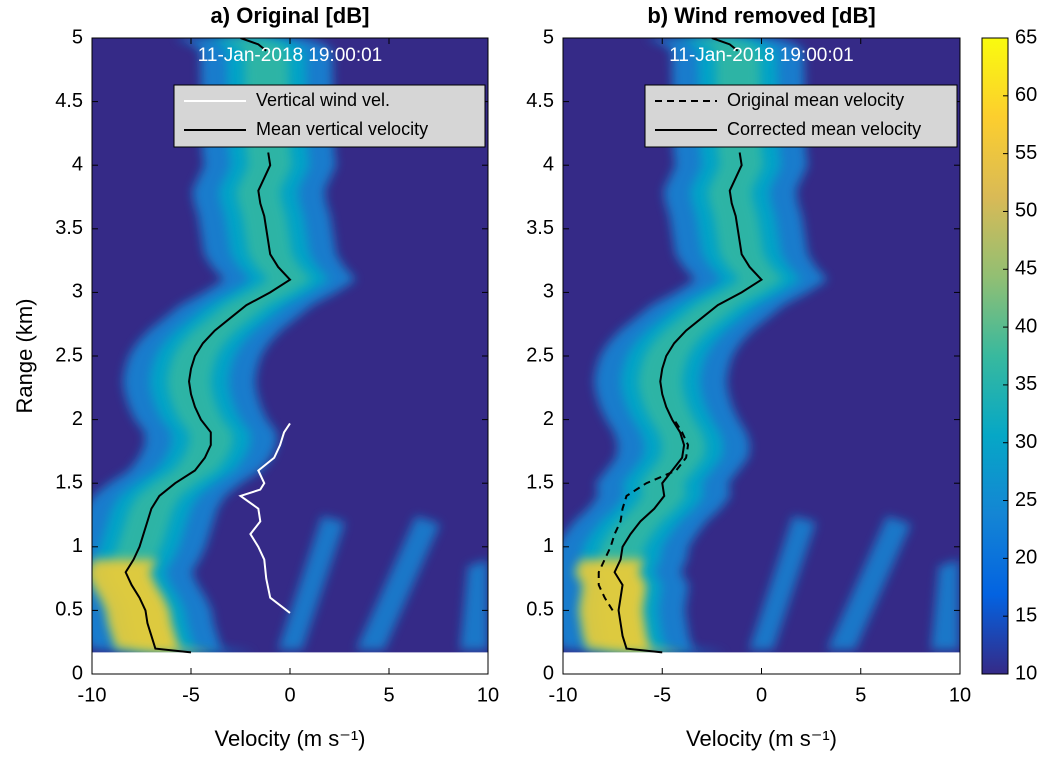 The width and height of the screenshot is (1060, 760). I want to click on legend-label: Mean vertical velocity, so click(342, 129).